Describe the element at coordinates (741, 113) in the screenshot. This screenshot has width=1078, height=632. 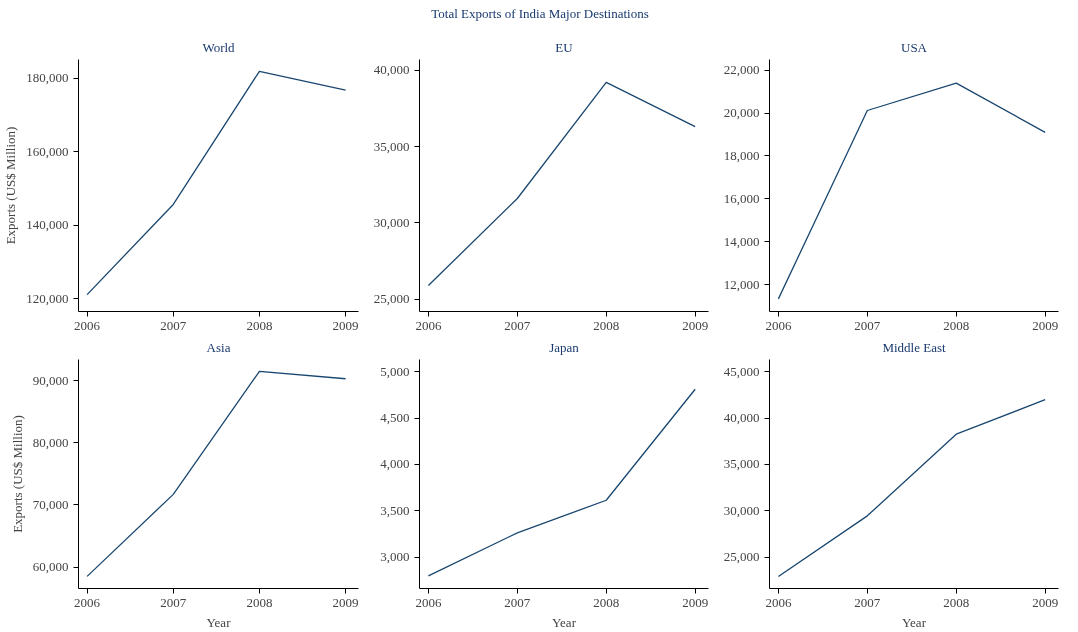
I see `y-tick-label: 20,000` at that location.